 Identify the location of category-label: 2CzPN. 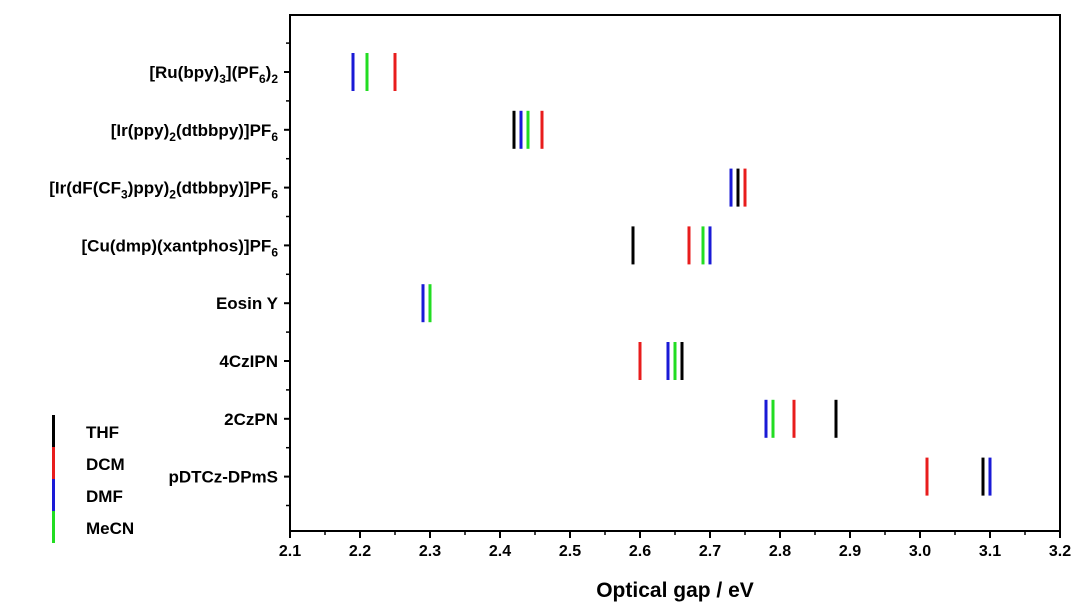
(251, 419).